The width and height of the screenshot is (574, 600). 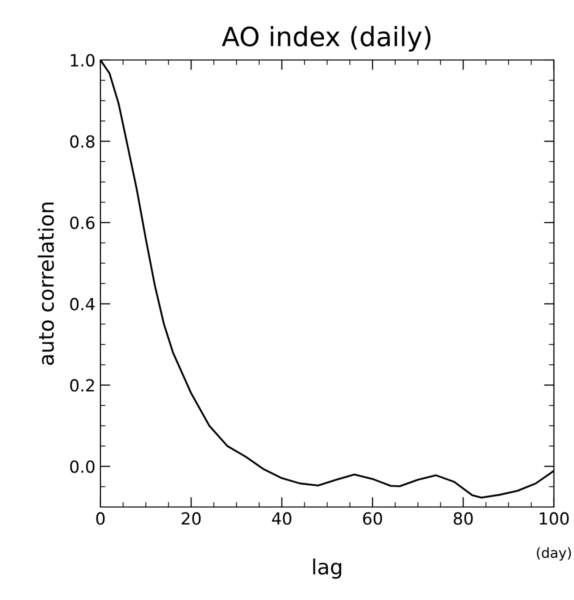 I want to click on x-tick-label: 40, so click(x=282, y=518).